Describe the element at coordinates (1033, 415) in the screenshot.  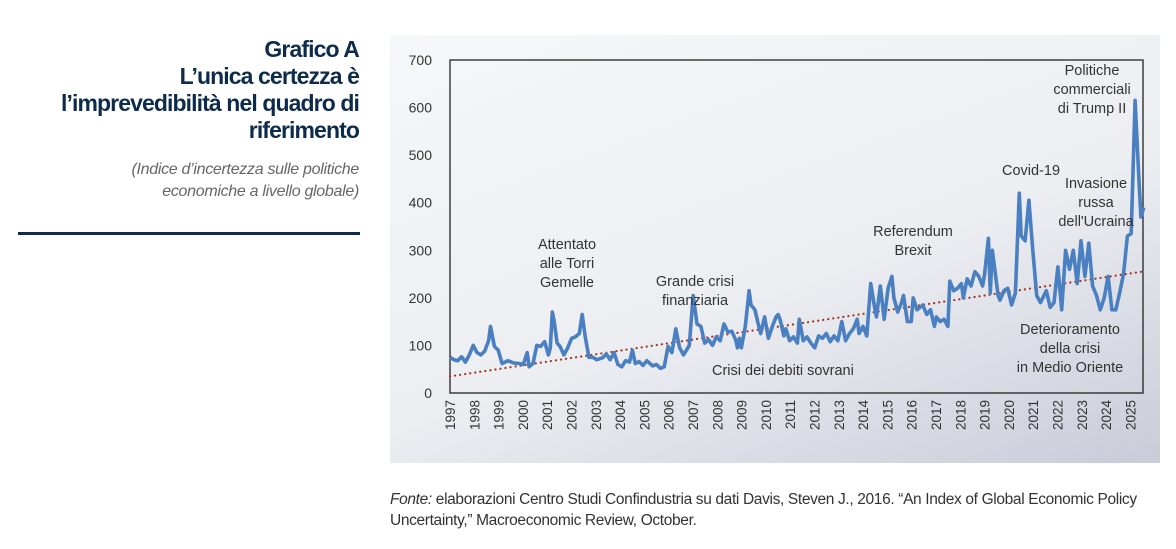
I see `x-tick-label: 2021` at that location.